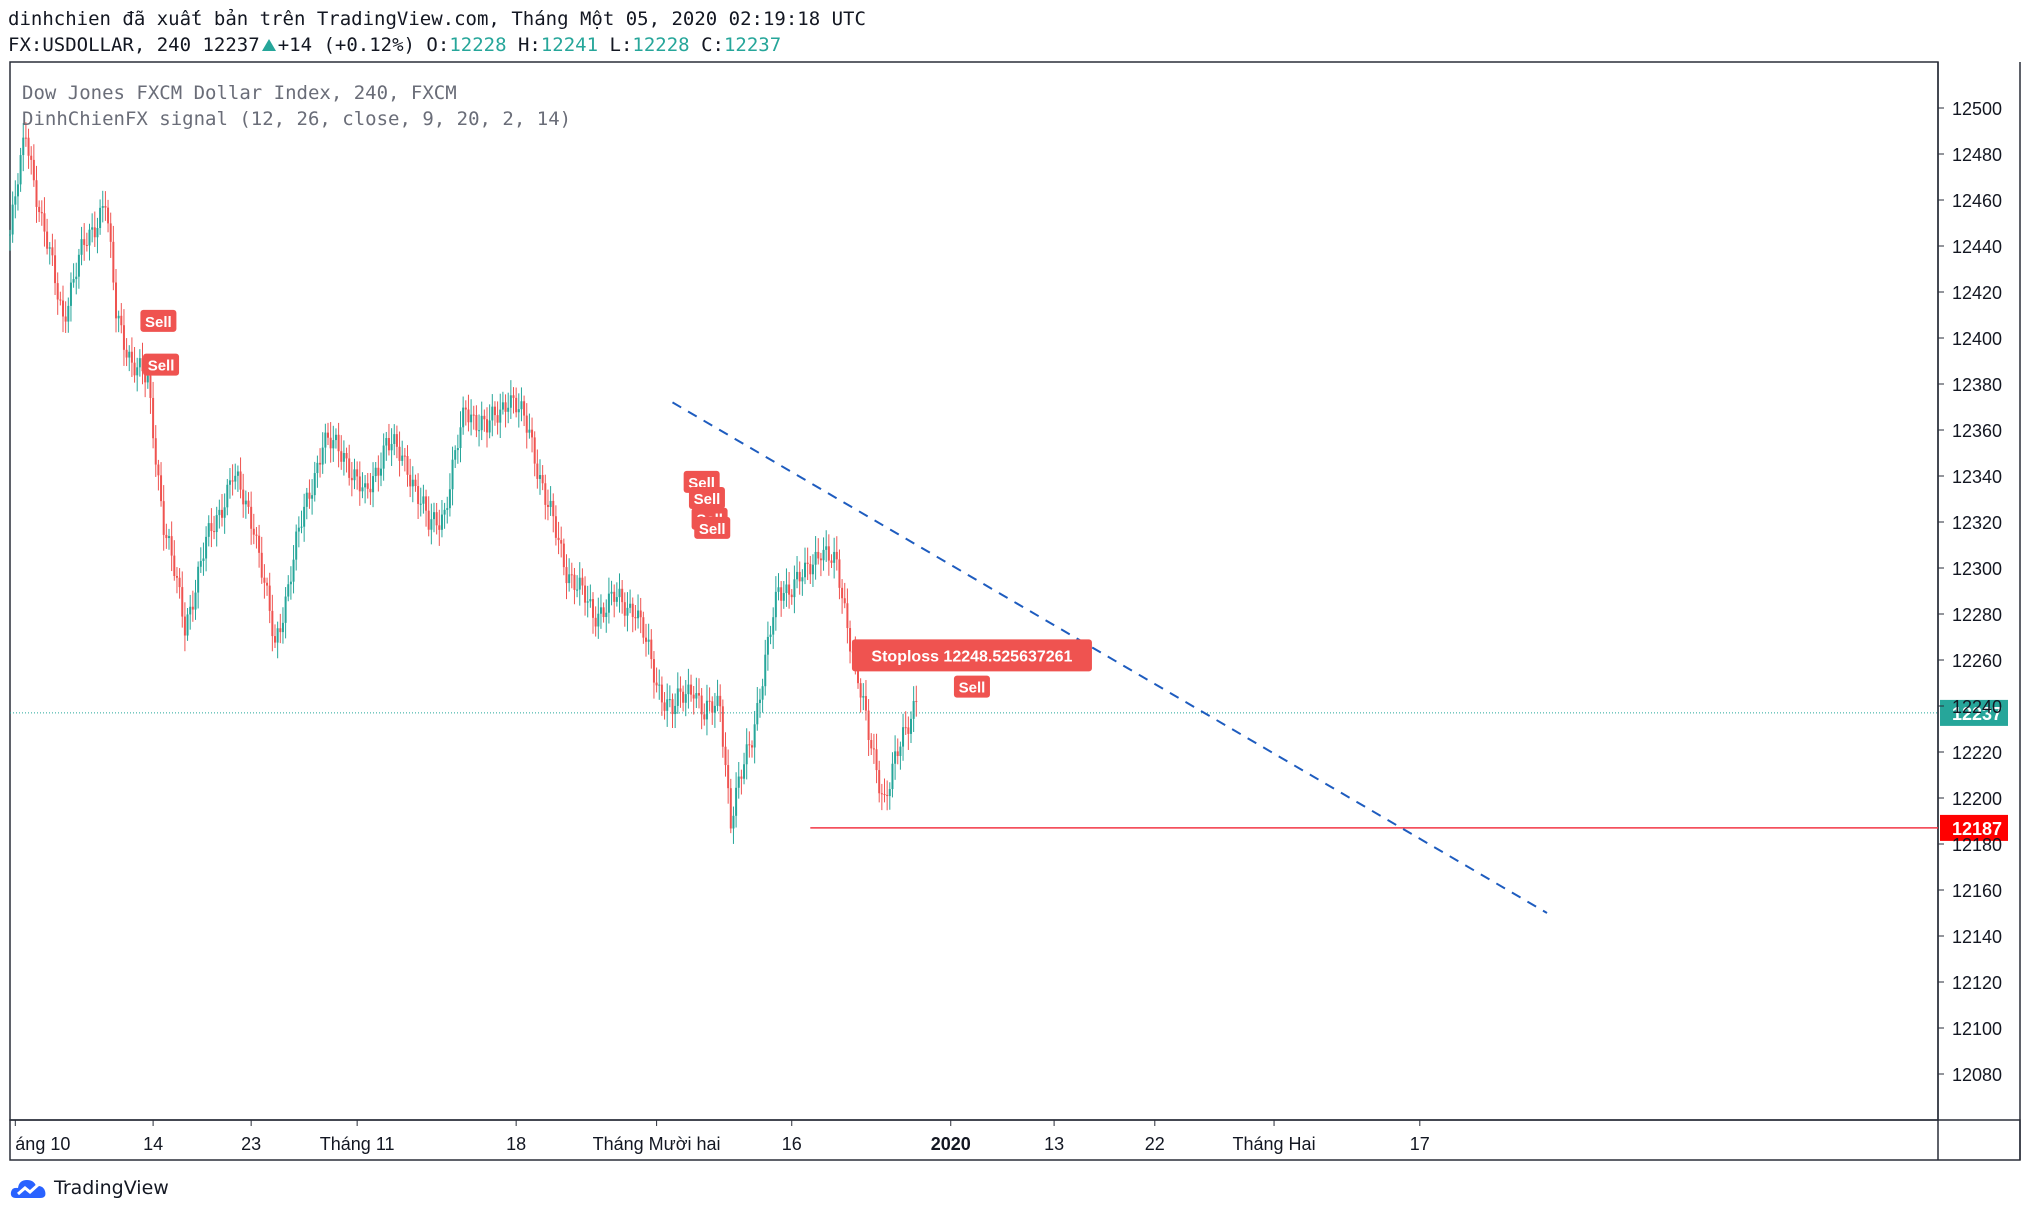 Image resolution: width=2023 pixels, height=1216 pixels. I want to click on support-level-badge, so click(1974, 827).